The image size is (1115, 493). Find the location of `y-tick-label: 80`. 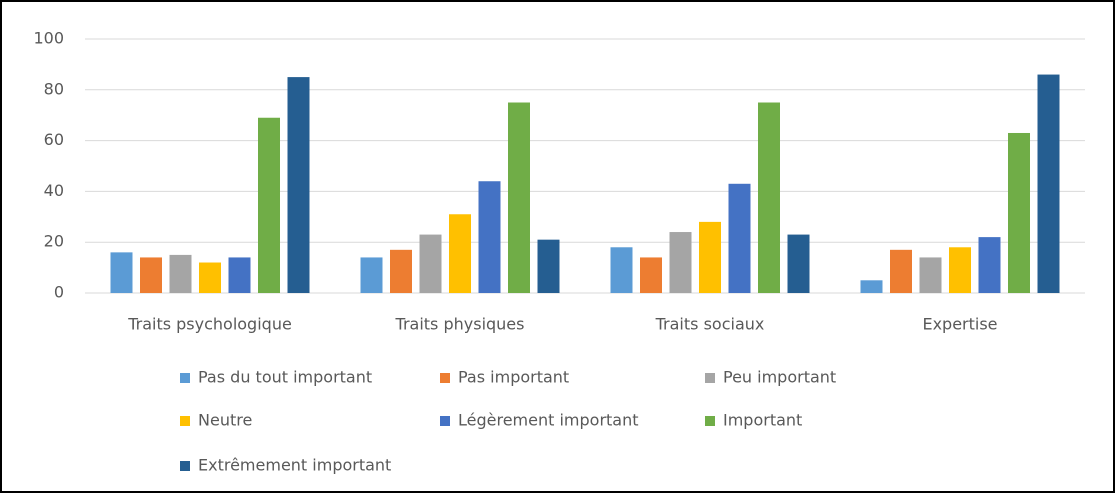

y-tick-label: 80 is located at coordinates (54, 88).